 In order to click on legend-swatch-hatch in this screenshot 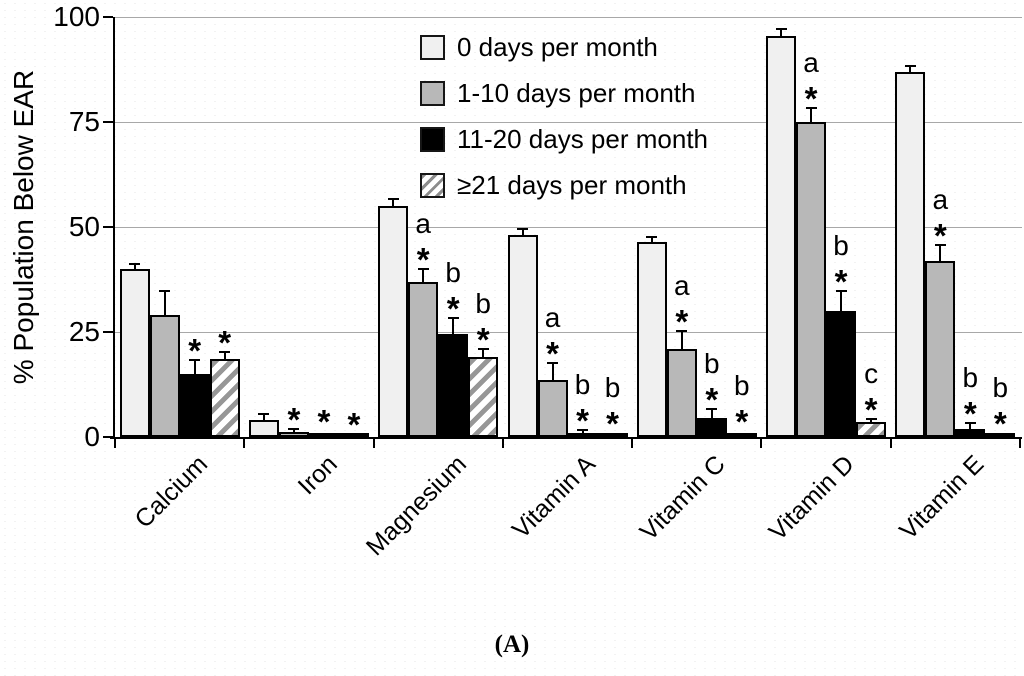, I will do `click(432, 185)`.